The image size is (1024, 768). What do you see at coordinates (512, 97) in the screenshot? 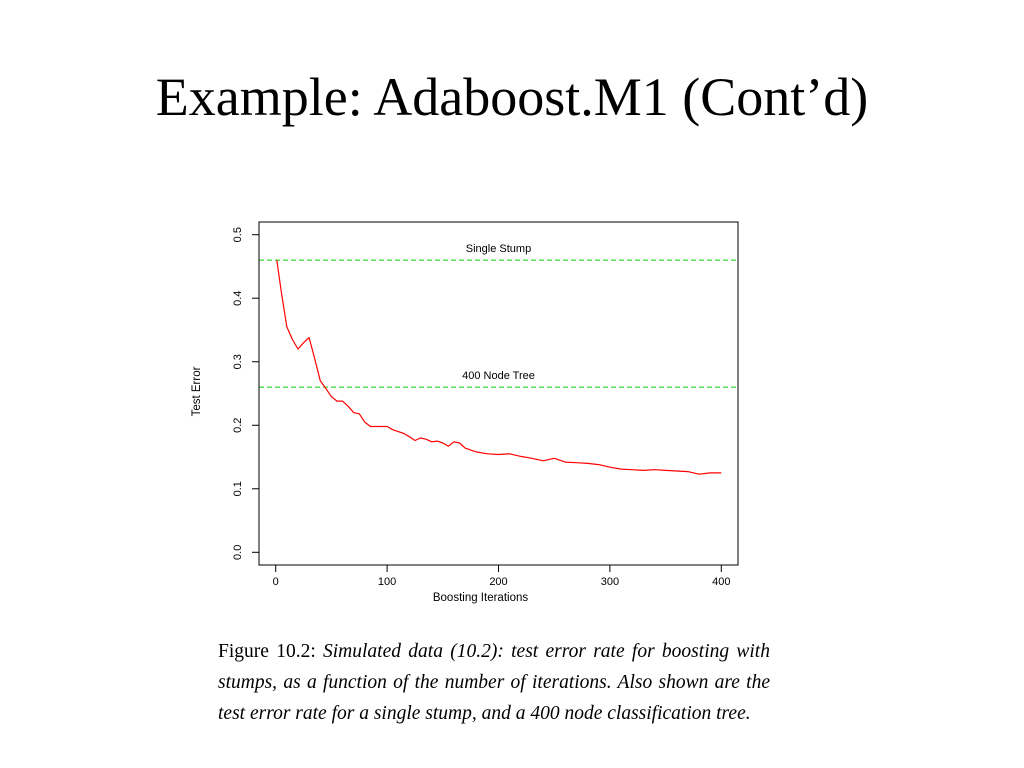
I see `slide-title: Example: Adaboost.M1 (Cont’d)` at bounding box center [512, 97].